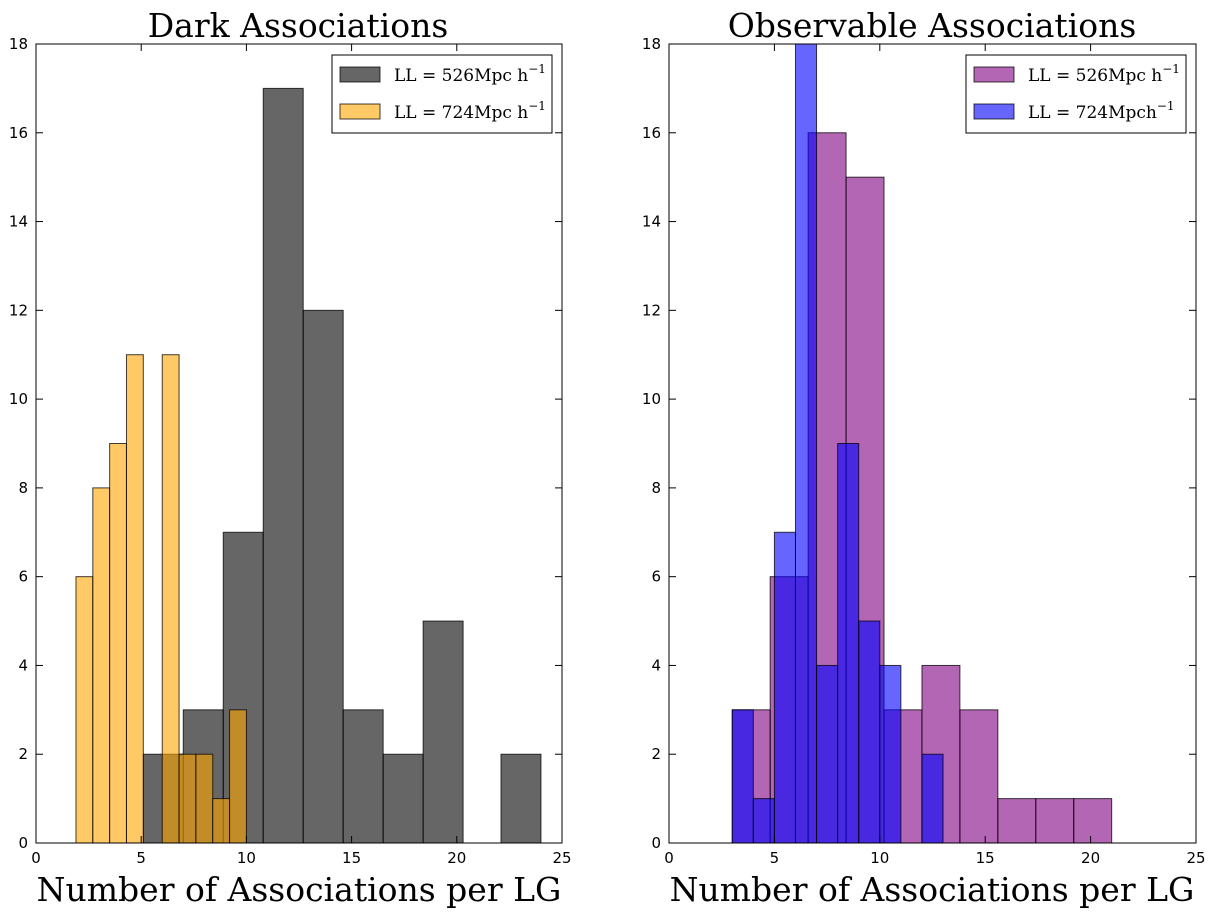 Image resolution: width=1215 pixels, height=918 pixels. Describe the element at coordinates (298, 25) in the screenshot. I see `chart-title: Dark Associations` at that location.